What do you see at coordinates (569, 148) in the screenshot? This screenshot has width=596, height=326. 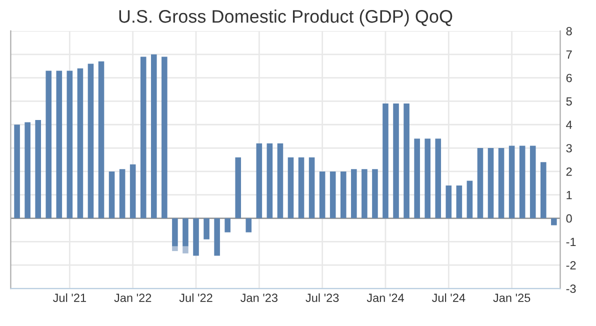 I see `y-tick-label: 3` at bounding box center [569, 148].